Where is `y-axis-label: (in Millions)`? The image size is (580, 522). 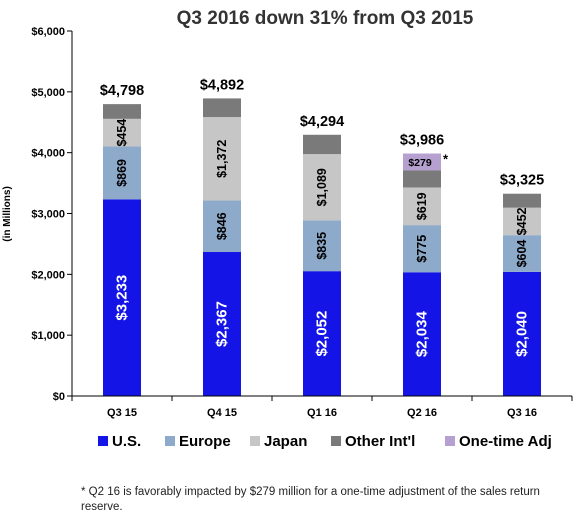 y-axis-label: (in Millions) is located at coordinates (7, 214).